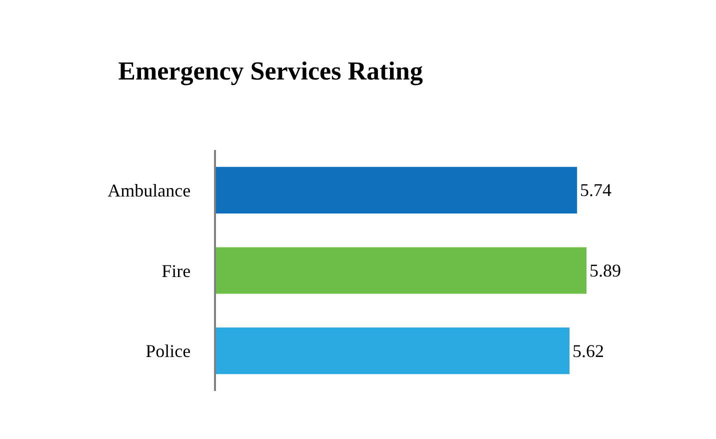  I want to click on data-label: 5.89, so click(605, 270).